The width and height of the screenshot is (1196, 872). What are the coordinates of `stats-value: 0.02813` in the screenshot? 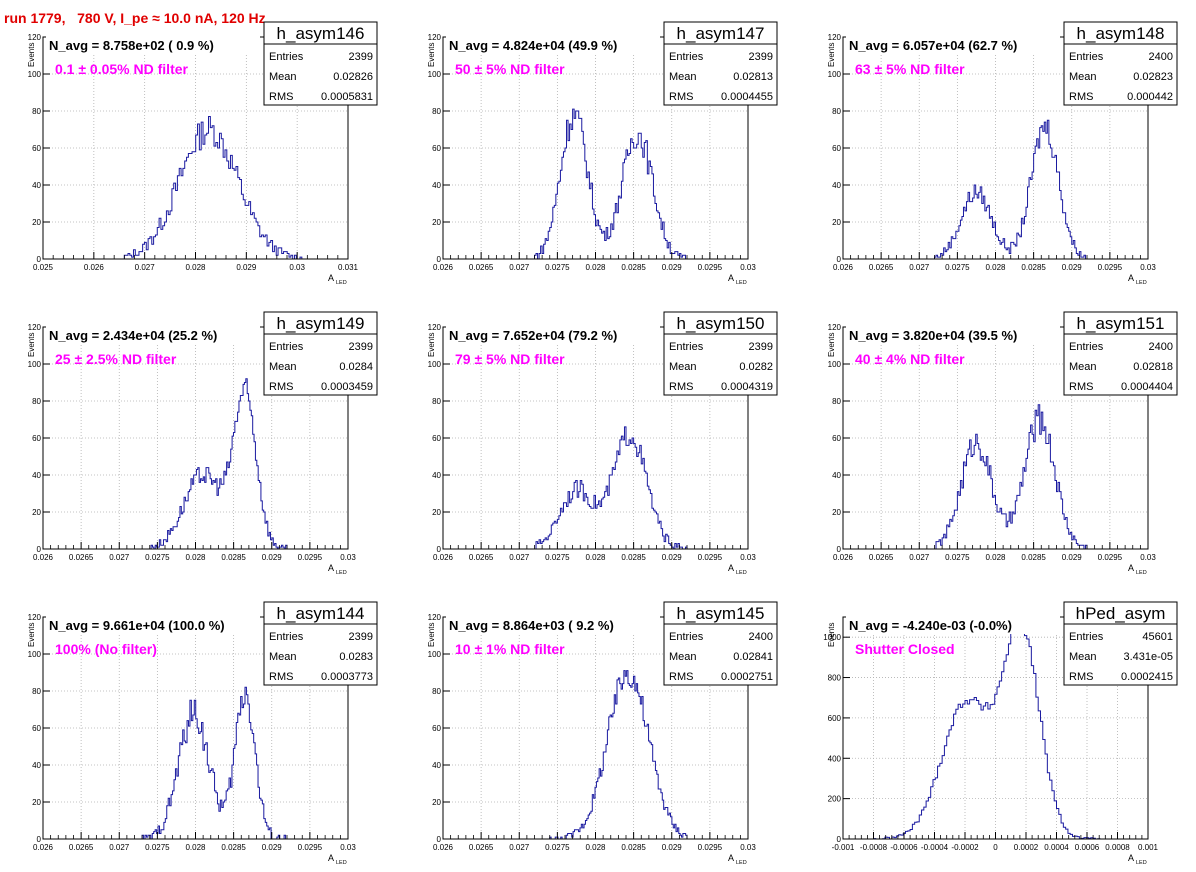 It's located at (753, 77).